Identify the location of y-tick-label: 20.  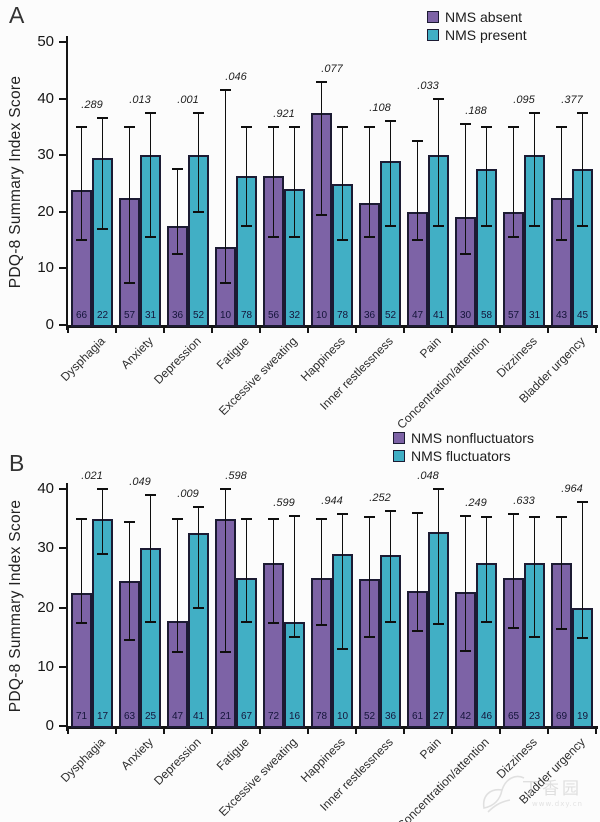
(45, 211).